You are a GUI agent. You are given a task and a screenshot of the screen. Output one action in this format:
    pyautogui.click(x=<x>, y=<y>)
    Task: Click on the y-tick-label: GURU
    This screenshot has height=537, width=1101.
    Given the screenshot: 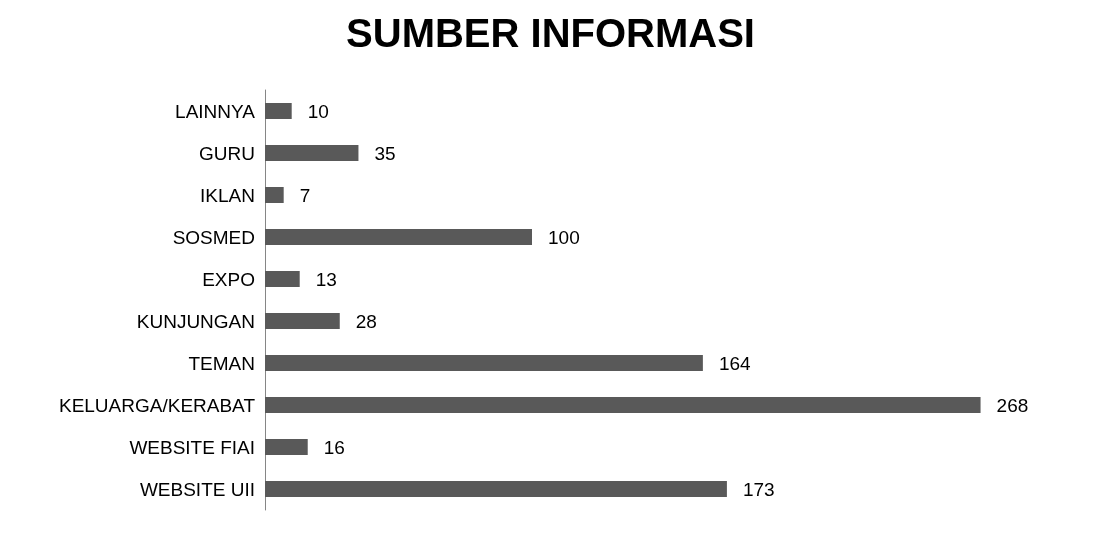 What is the action you would take?
    pyautogui.click(x=227, y=153)
    